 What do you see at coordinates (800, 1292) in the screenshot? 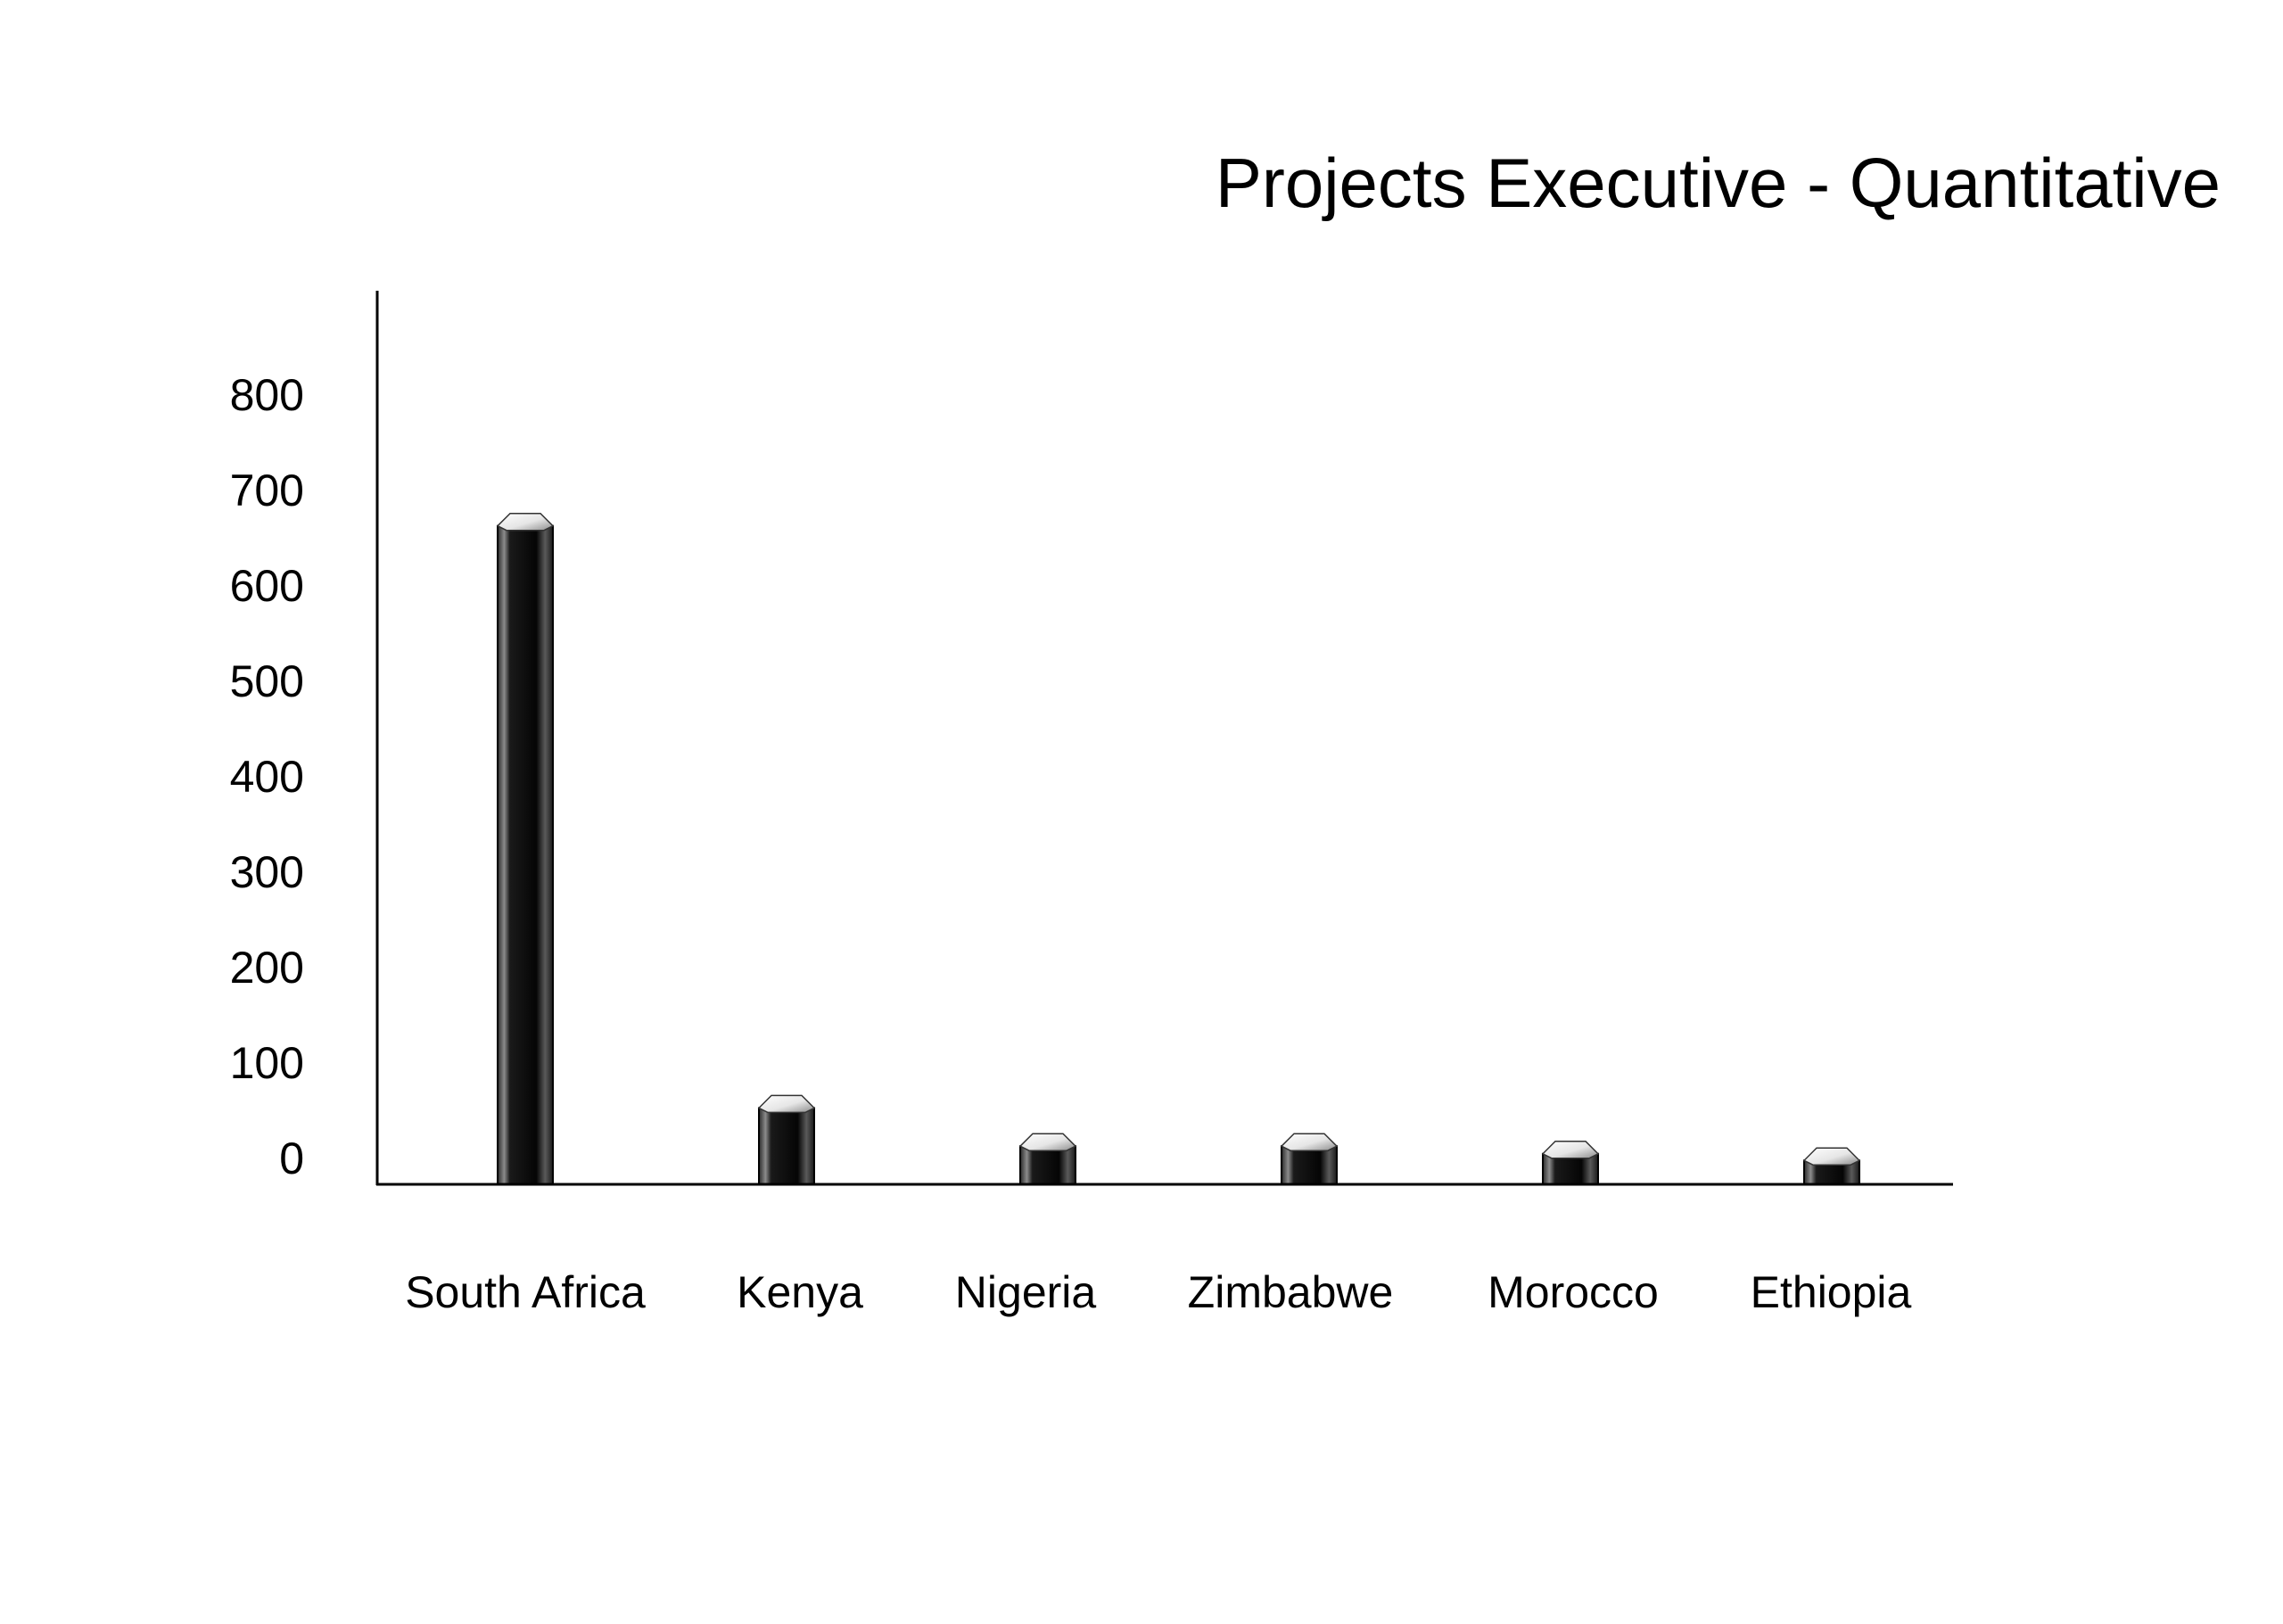
I see `x-category-label: Kenya` at bounding box center [800, 1292].